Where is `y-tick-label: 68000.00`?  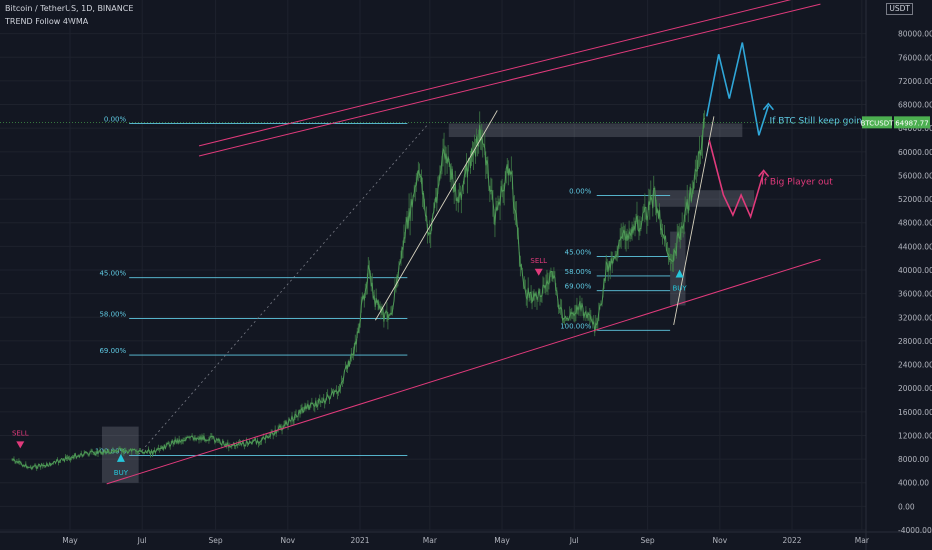
y-tick-label: 68000.00 is located at coordinates (915, 105).